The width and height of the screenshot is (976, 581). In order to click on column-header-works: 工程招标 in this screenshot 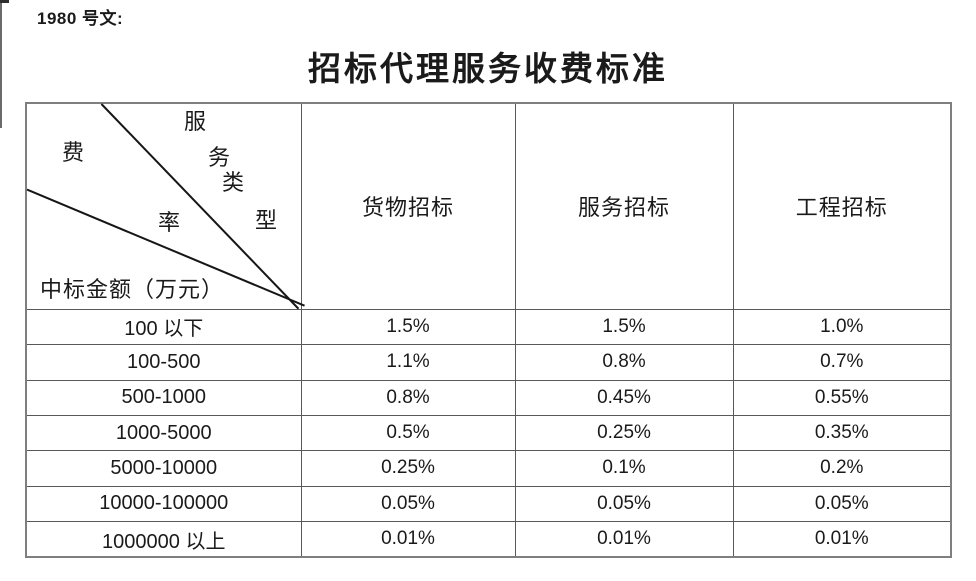, I will do `click(842, 206)`.